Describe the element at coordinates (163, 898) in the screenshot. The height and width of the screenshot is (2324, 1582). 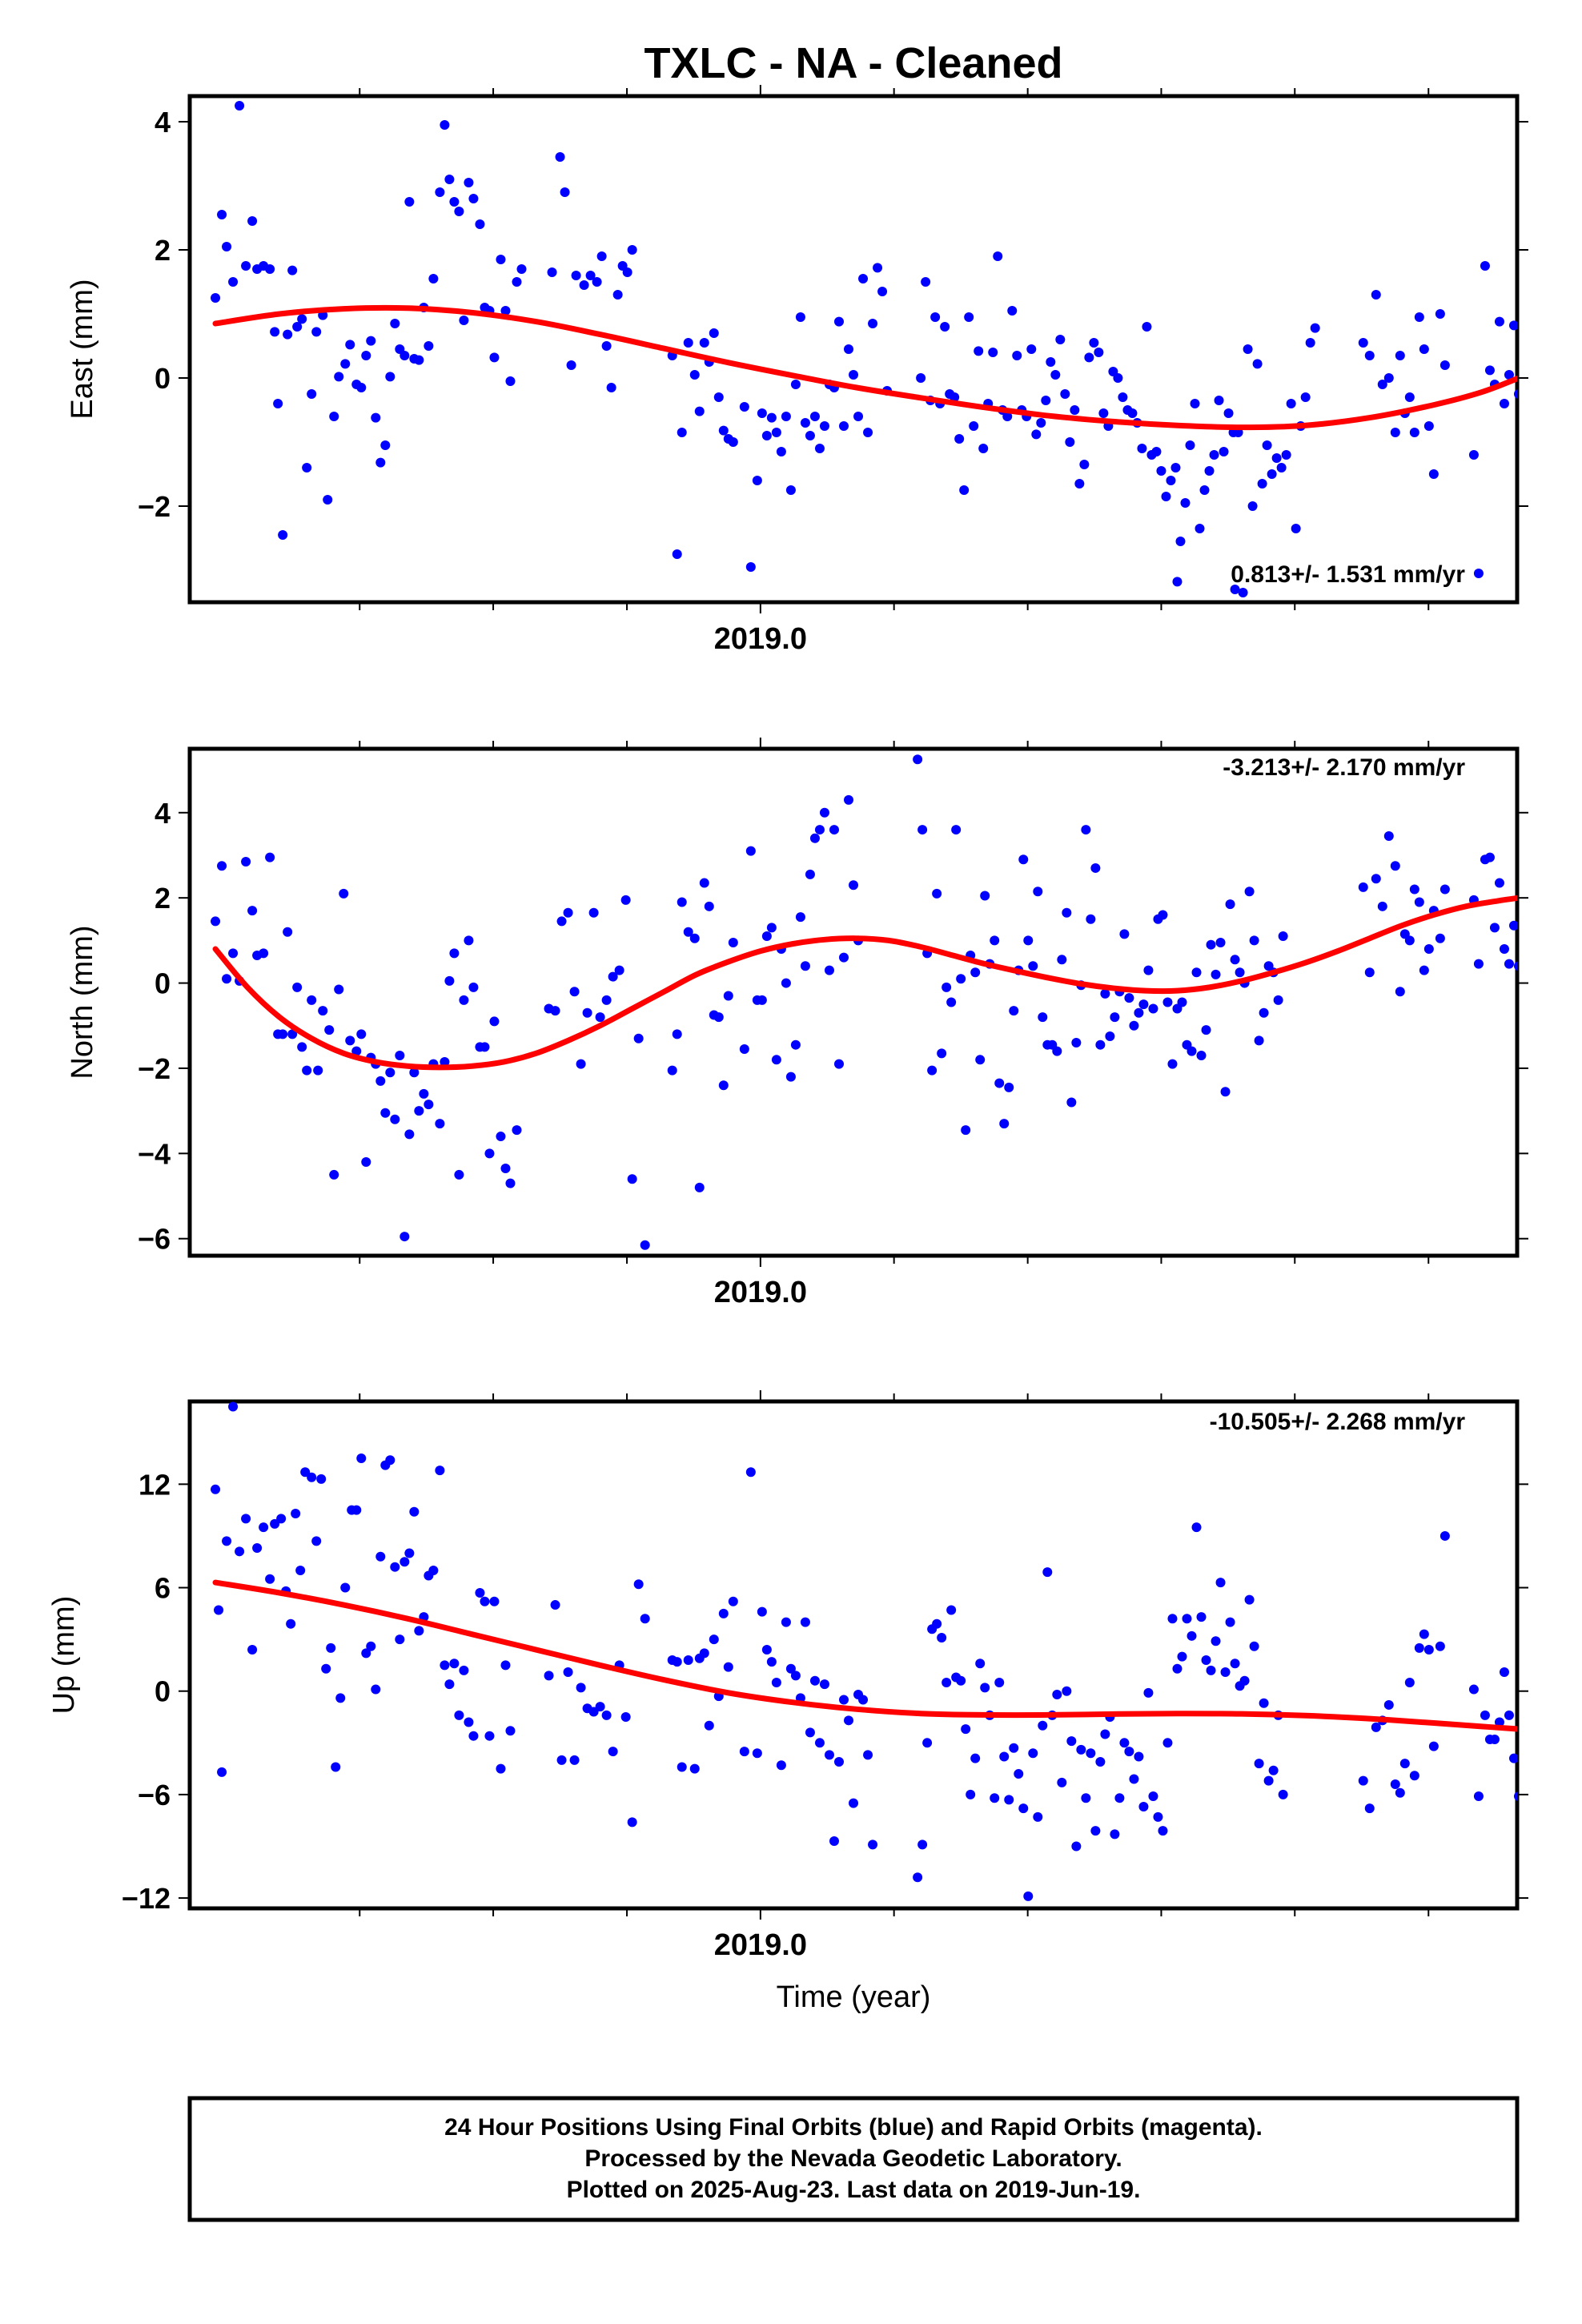
I see `y-tick-label: 2` at that location.